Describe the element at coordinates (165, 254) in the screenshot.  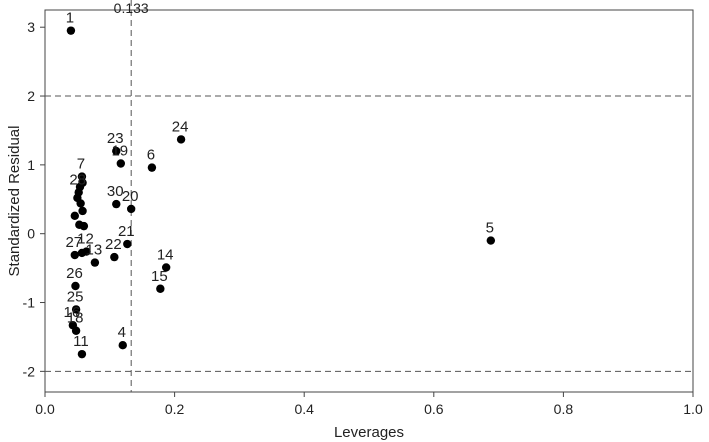
I see `point-label: 14` at that location.